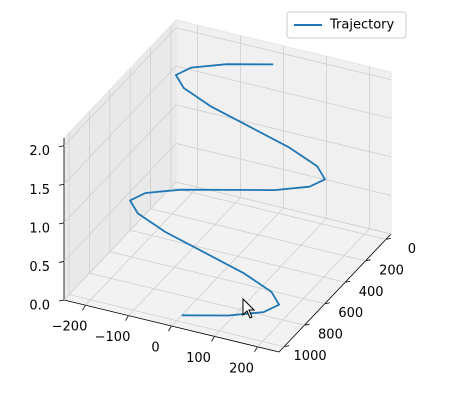 This screenshot has width=475, height=407. Describe the element at coordinates (249, 308) in the screenshot. I see `mouse-cursor` at that location.